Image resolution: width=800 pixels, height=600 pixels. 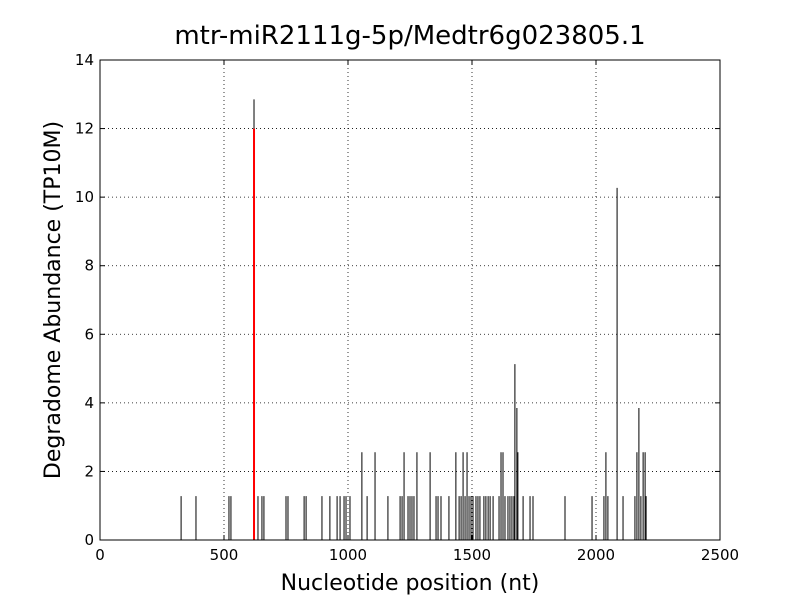 What do you see at coordinates (89, 540) in the screenshot?
I see `y-tick-label: 0` at bounding box center [89, 540].